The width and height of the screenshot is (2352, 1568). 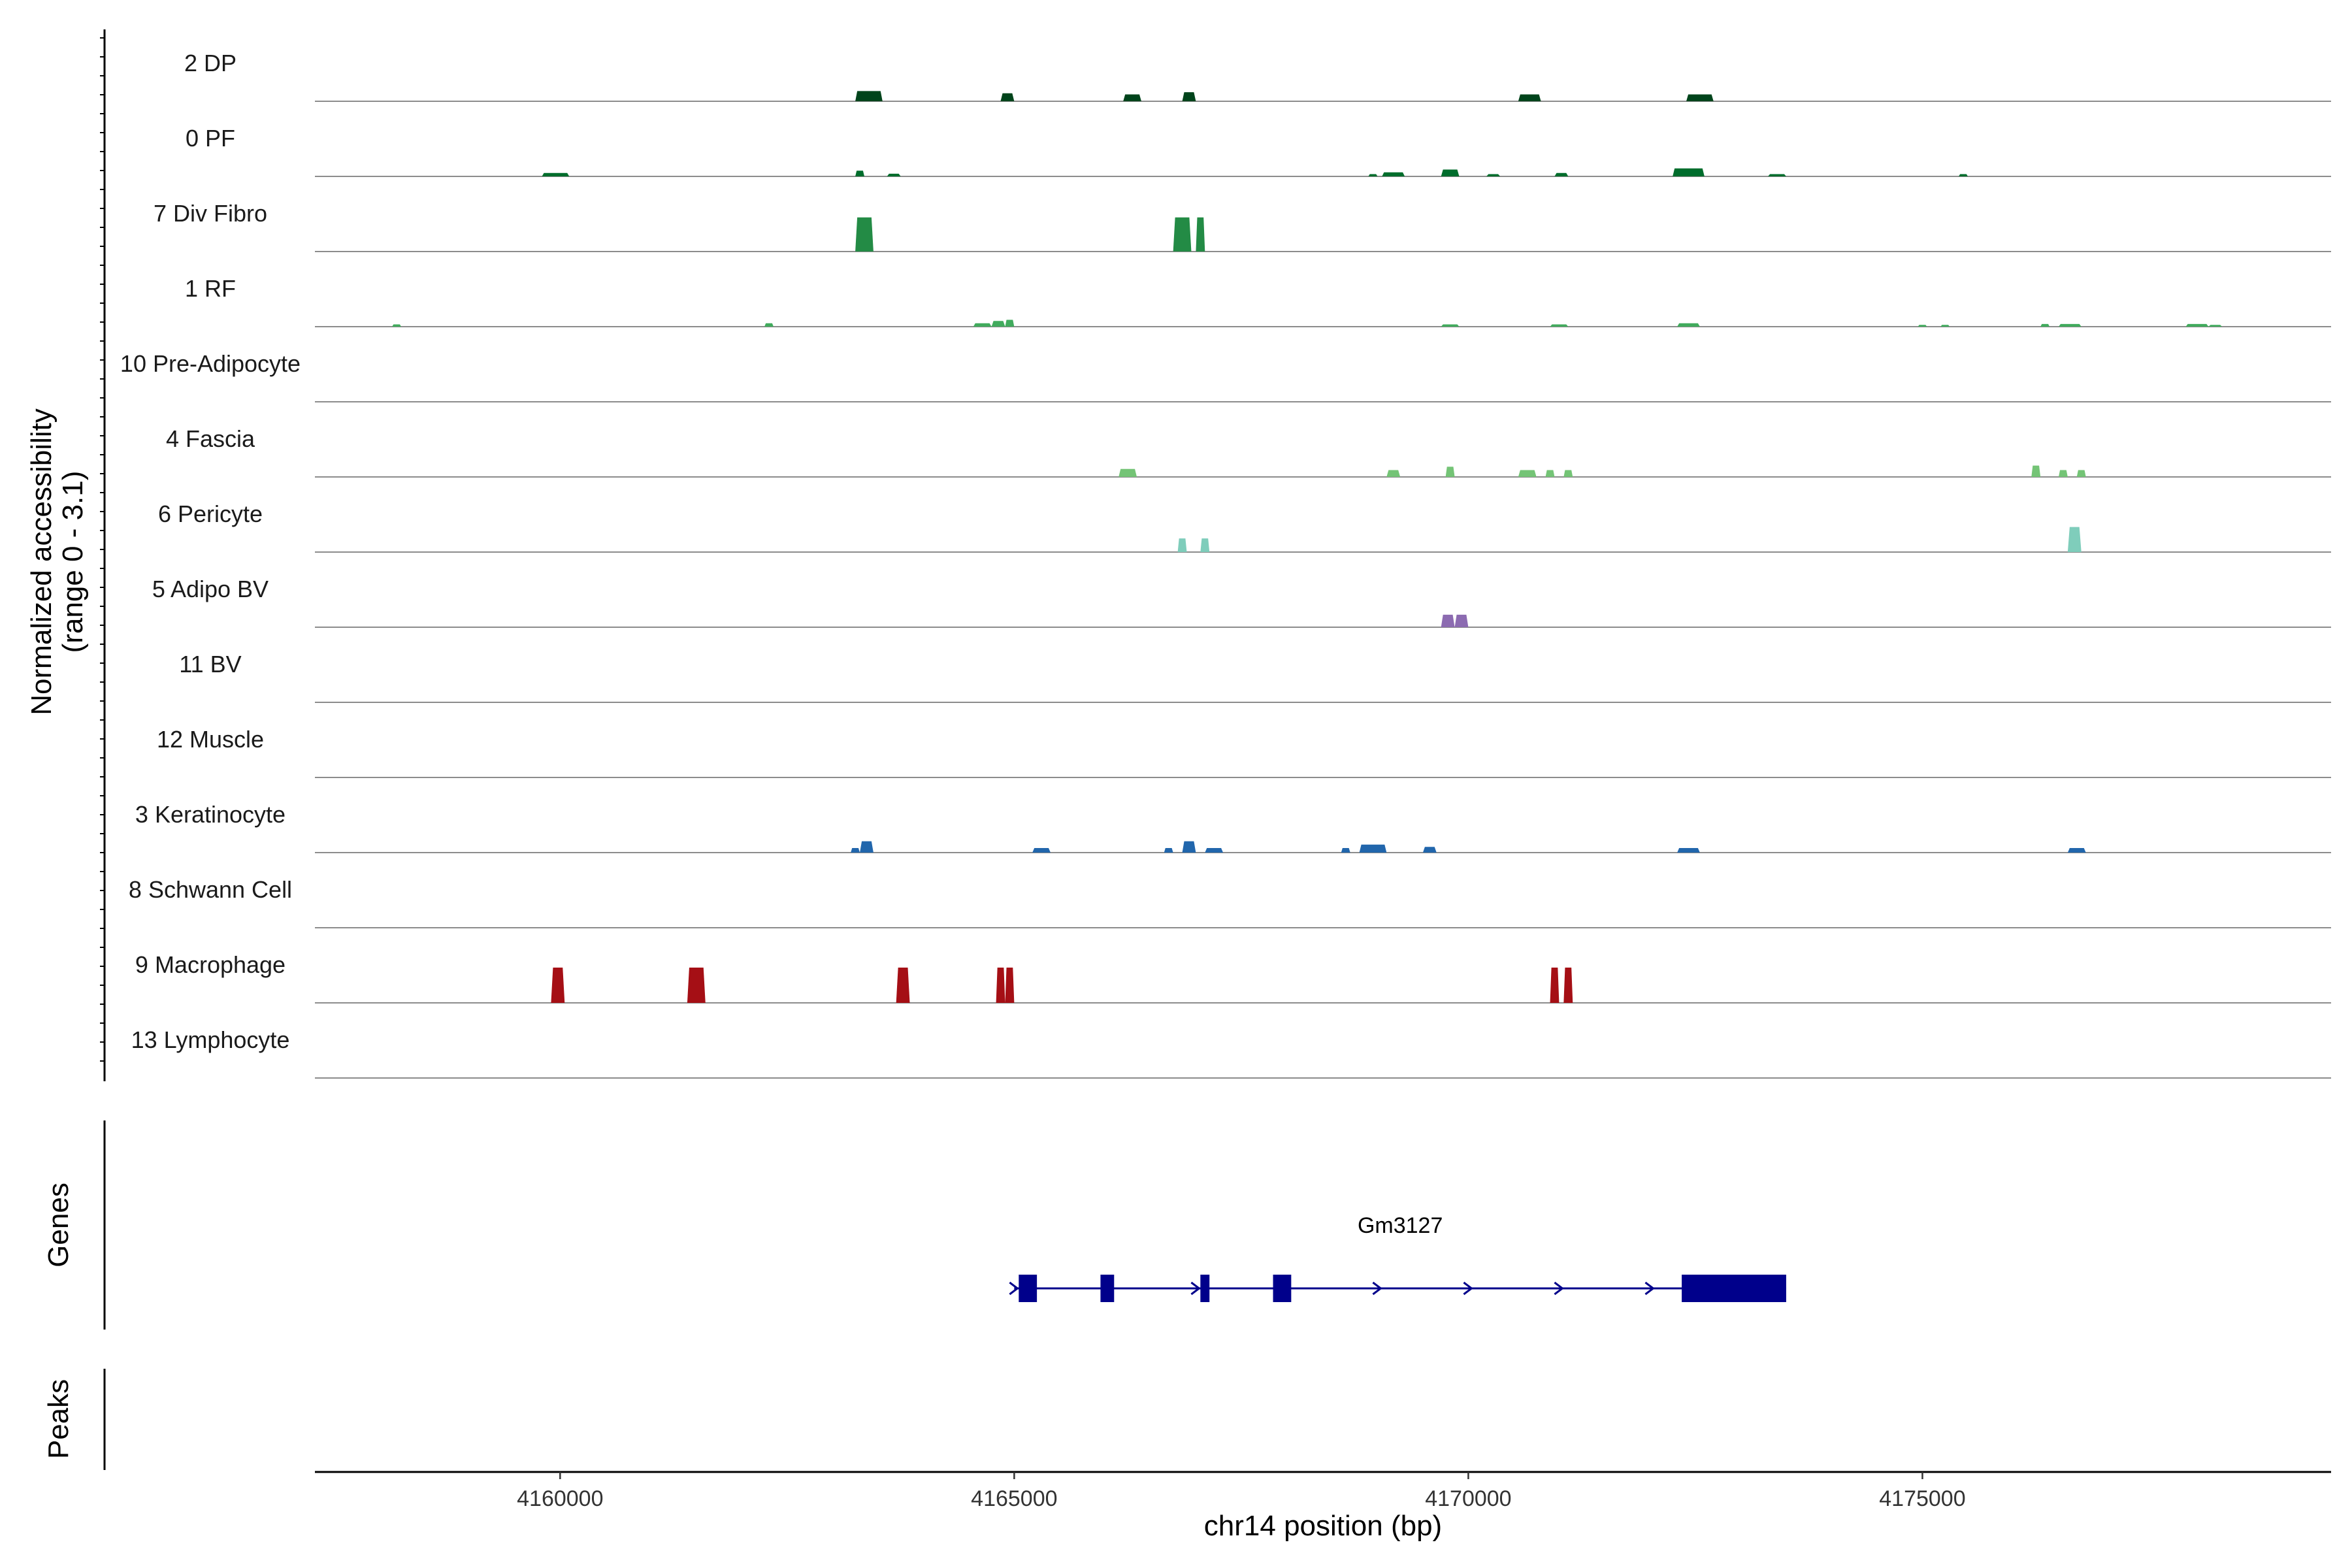 What do you see at coordinates (210, 138) in the screenshot?
I see `track-label: 0 PF` at bounding box center [210, 138].